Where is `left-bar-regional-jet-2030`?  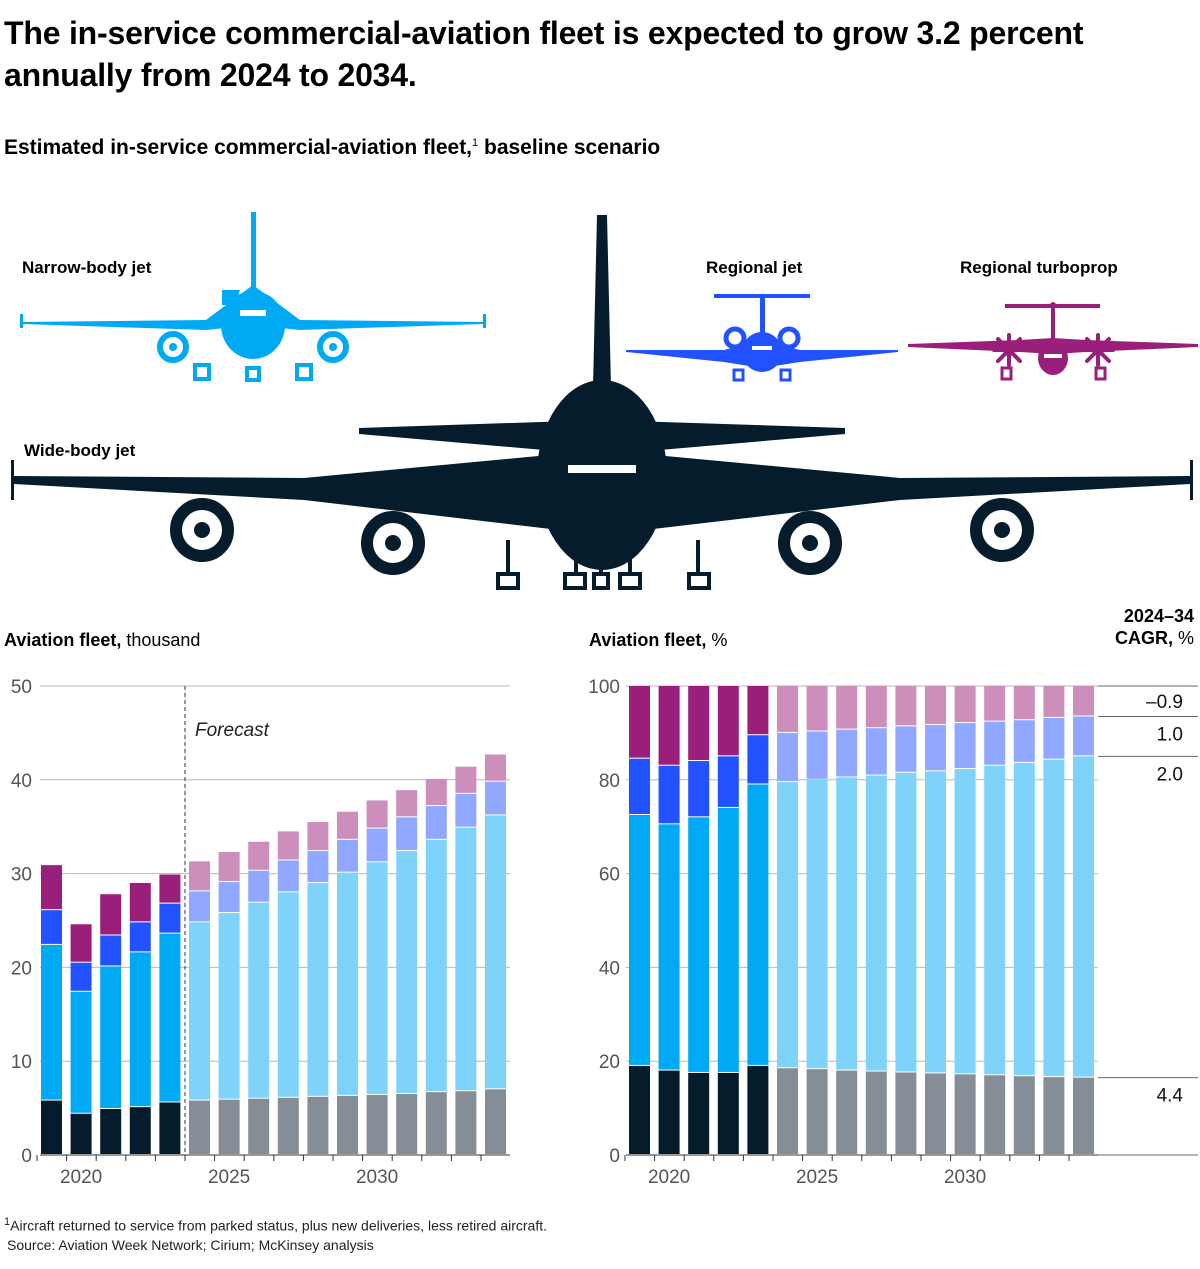 left-bar-regional-jet-2030 is located at coordinates (377, 845).